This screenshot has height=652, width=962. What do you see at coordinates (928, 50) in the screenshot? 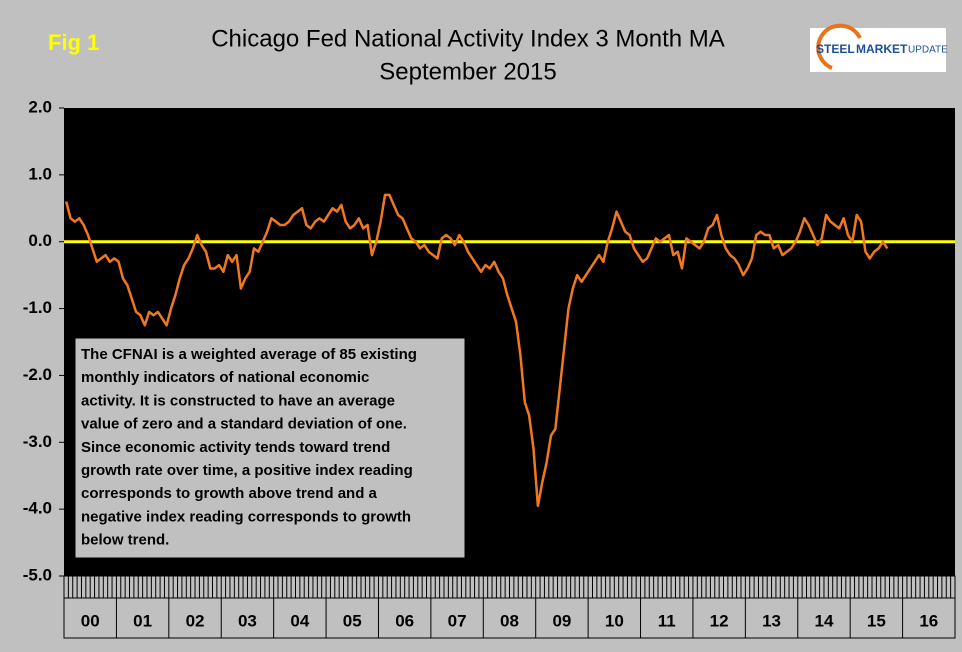
I see `logo-word: UPDATE` at bounding box center [928, 50].